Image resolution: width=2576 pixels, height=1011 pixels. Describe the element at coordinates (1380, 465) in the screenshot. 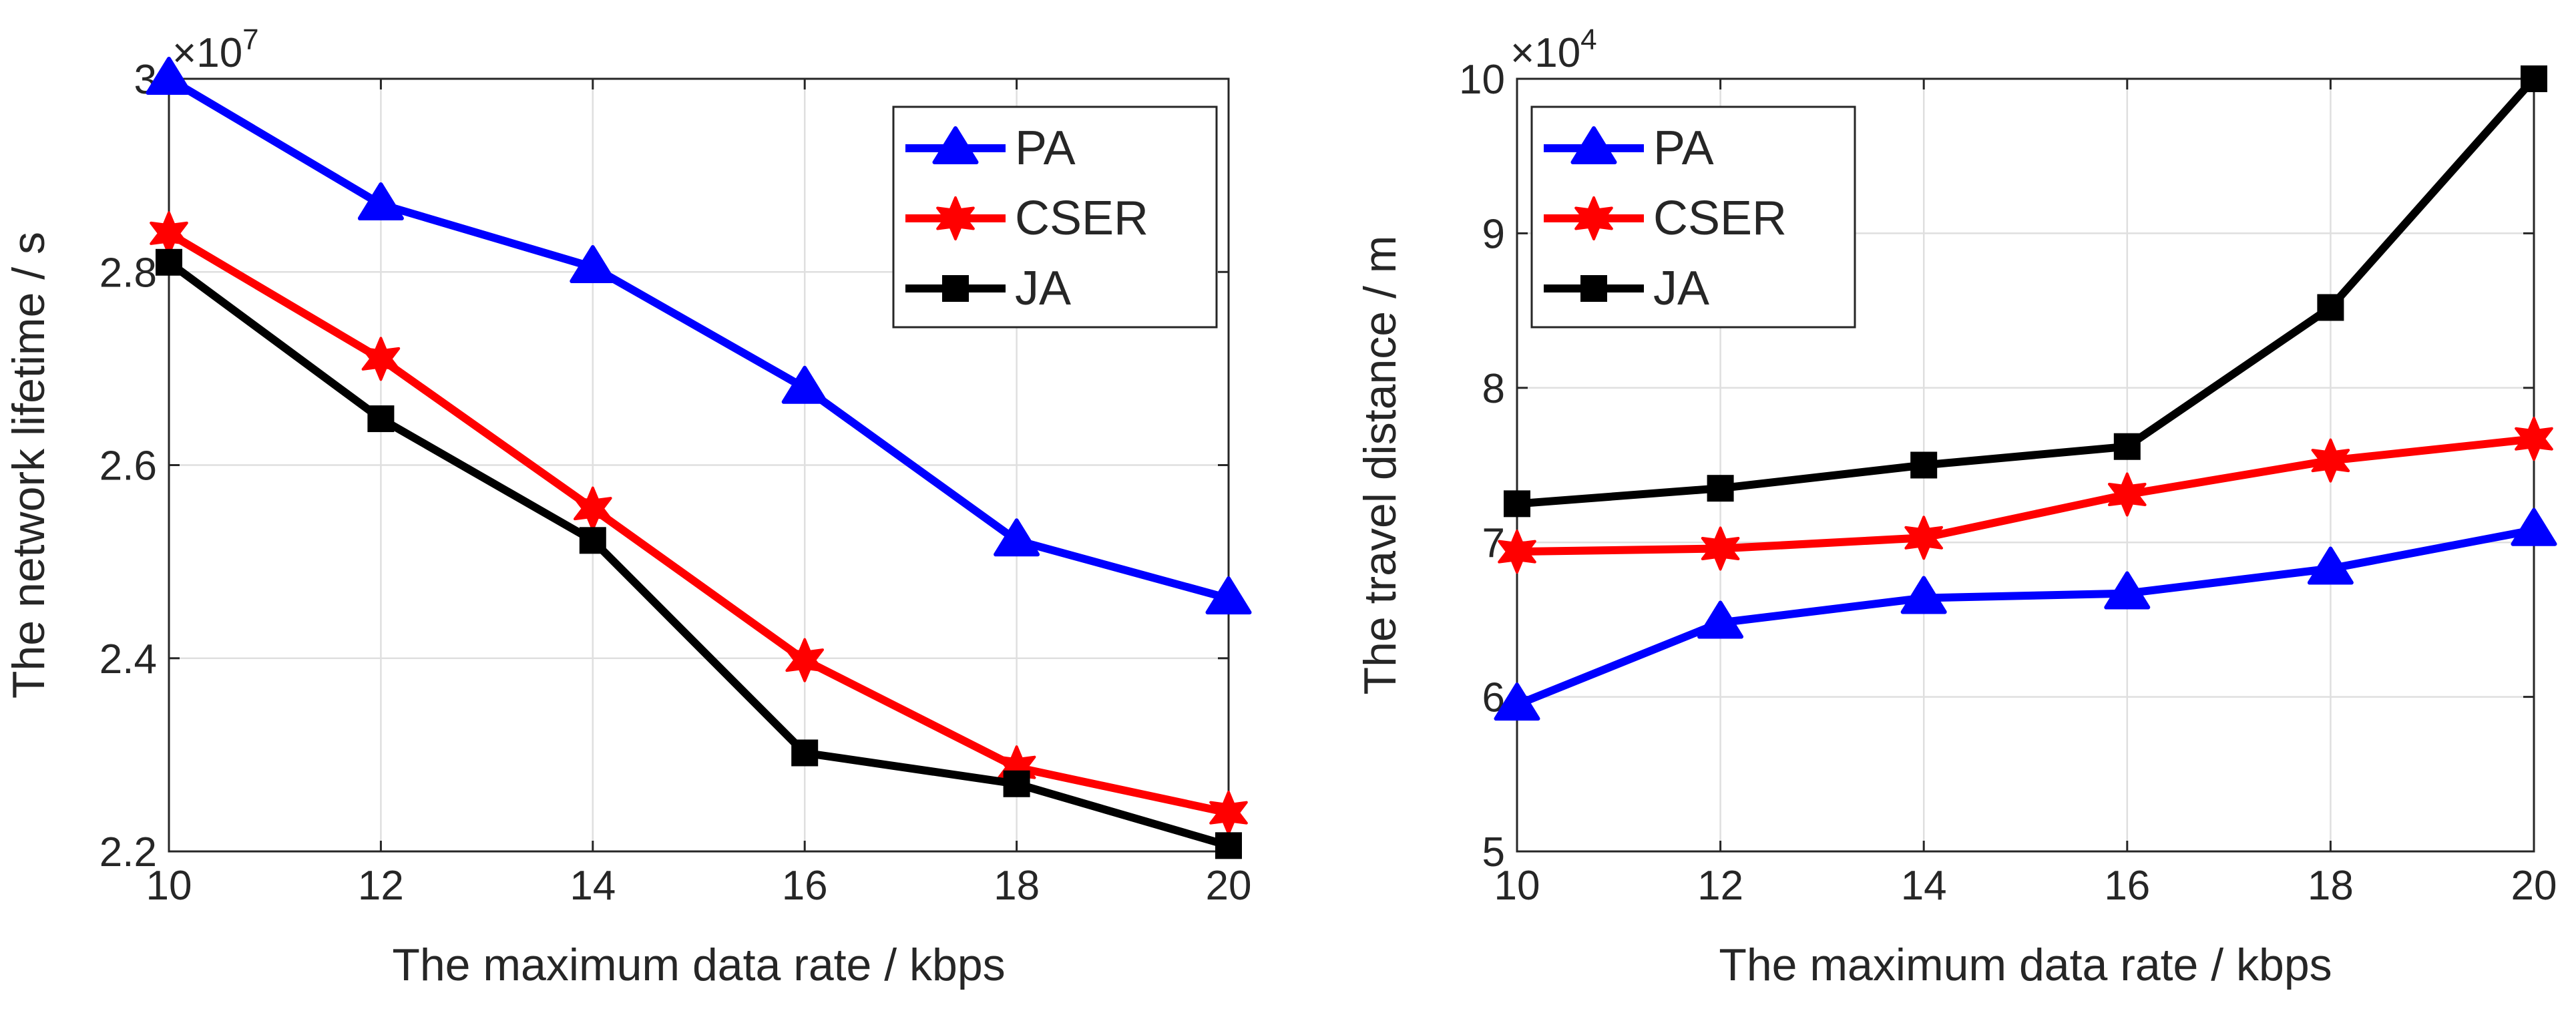

I see `y-axis-label: The travel distance / m` at that location.